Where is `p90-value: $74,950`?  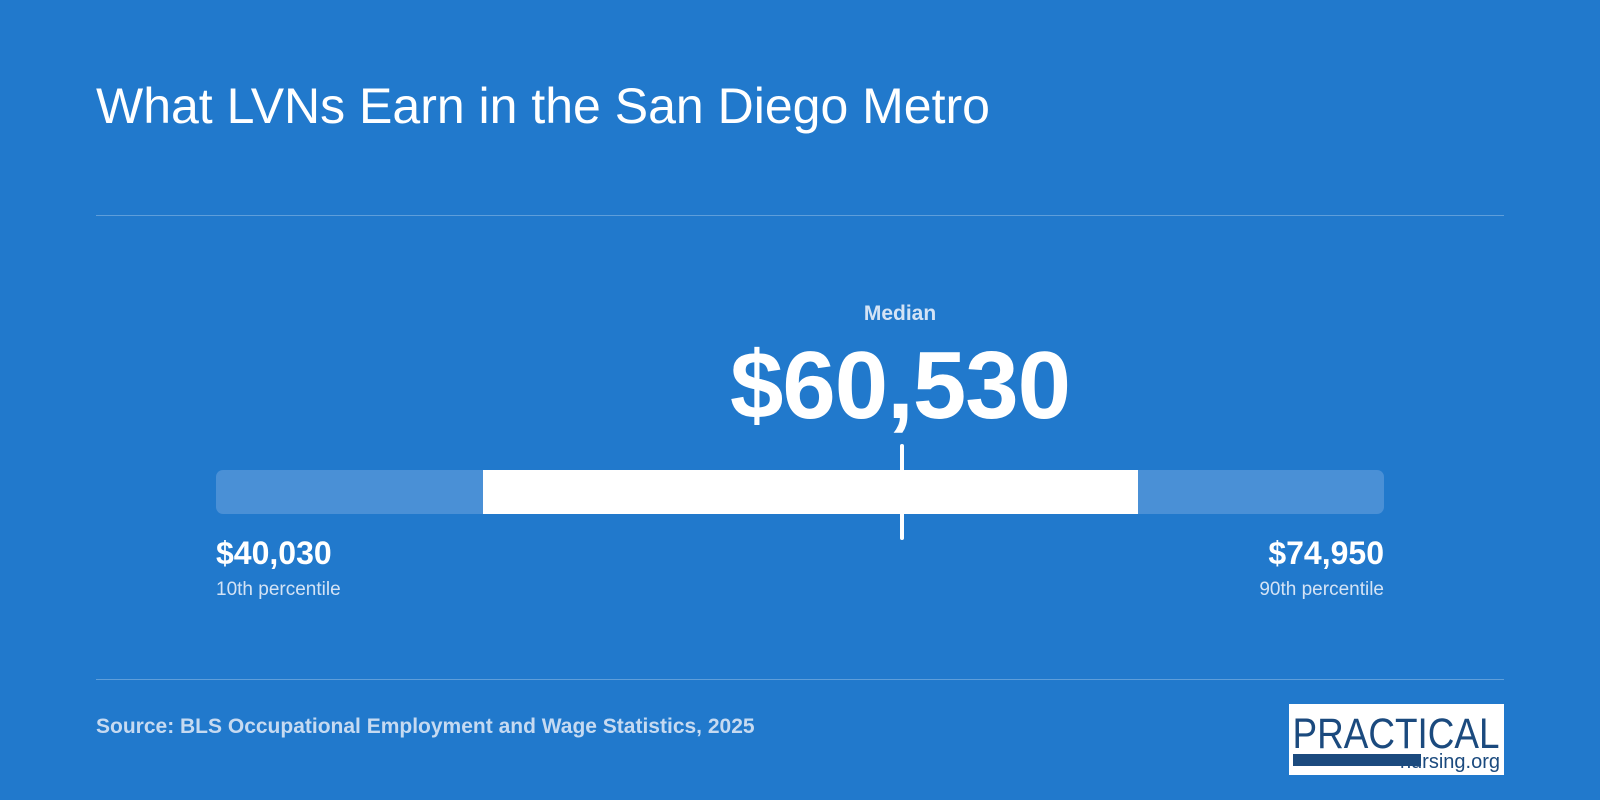
p90-value: $74,950 is located at coordinates (1326, 553).